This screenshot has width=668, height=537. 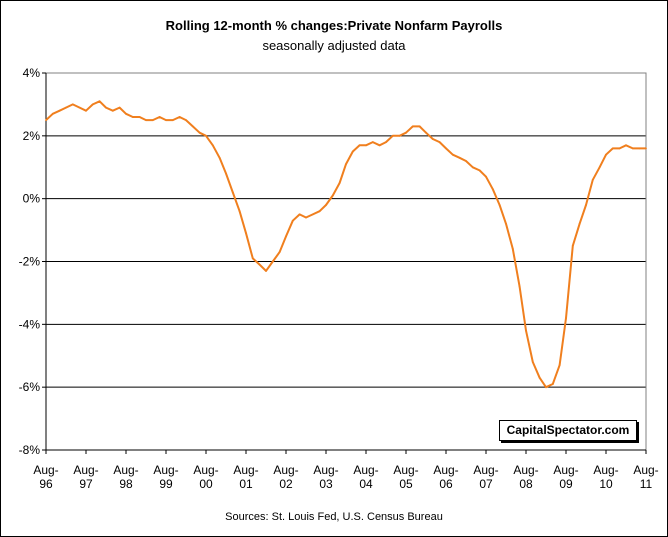 What do you see at coordinates (32, 199) in the screenshot?
I see `y-tick-label: 0%` at bounding box center [32, 199].